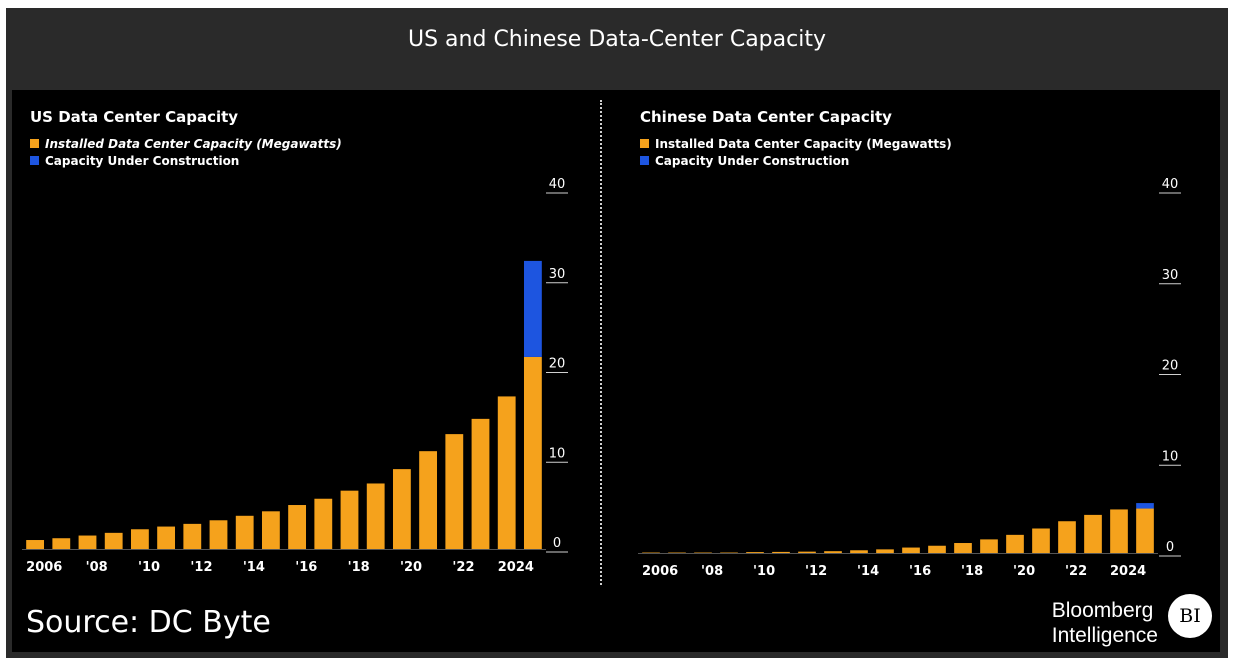  Describe the element at coordinates (1102, 610) in the screenshot. I see `brand-line1: Bloomberg` at that location.